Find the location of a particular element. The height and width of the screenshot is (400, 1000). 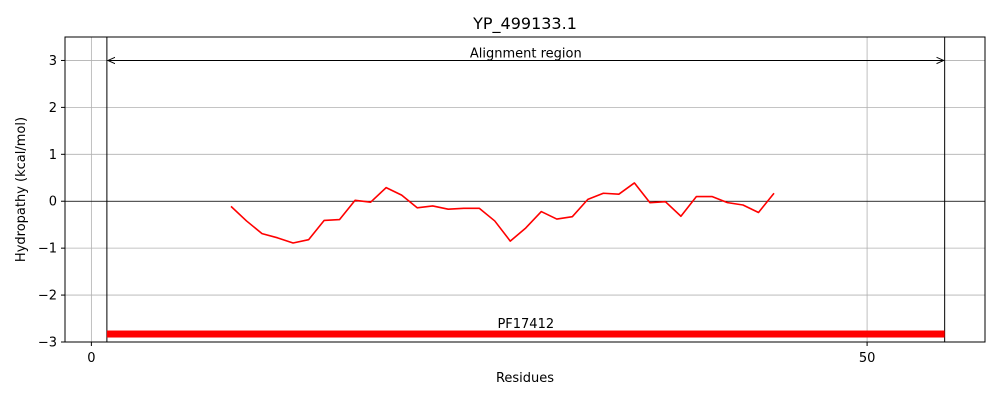

hydropathy-line is located at coordinates (502, 213).